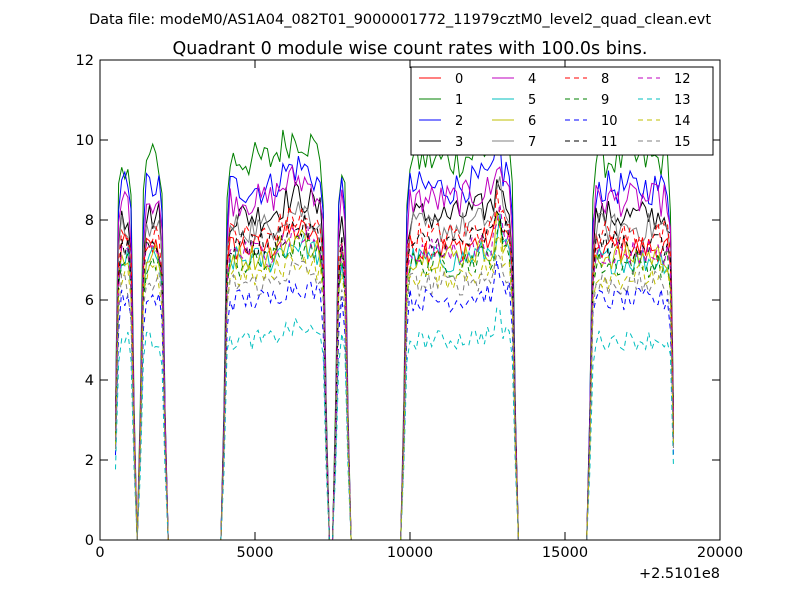  Describe the element at coordinates (532, 121) in the screenshot. I see `legend-label-6: 6` at that location.